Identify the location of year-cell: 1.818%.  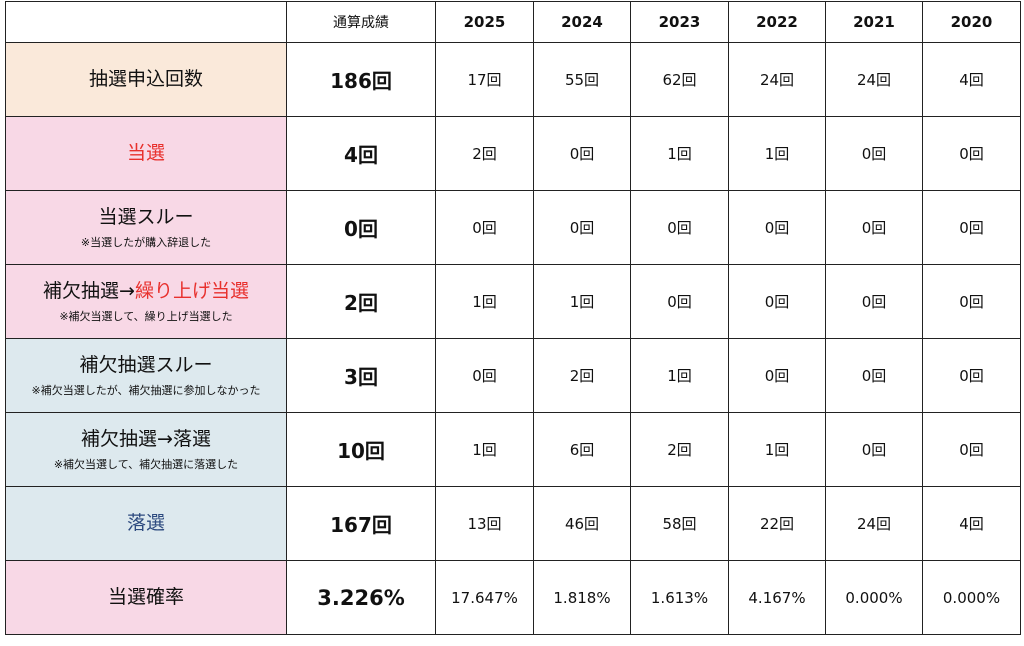
(582, 597).